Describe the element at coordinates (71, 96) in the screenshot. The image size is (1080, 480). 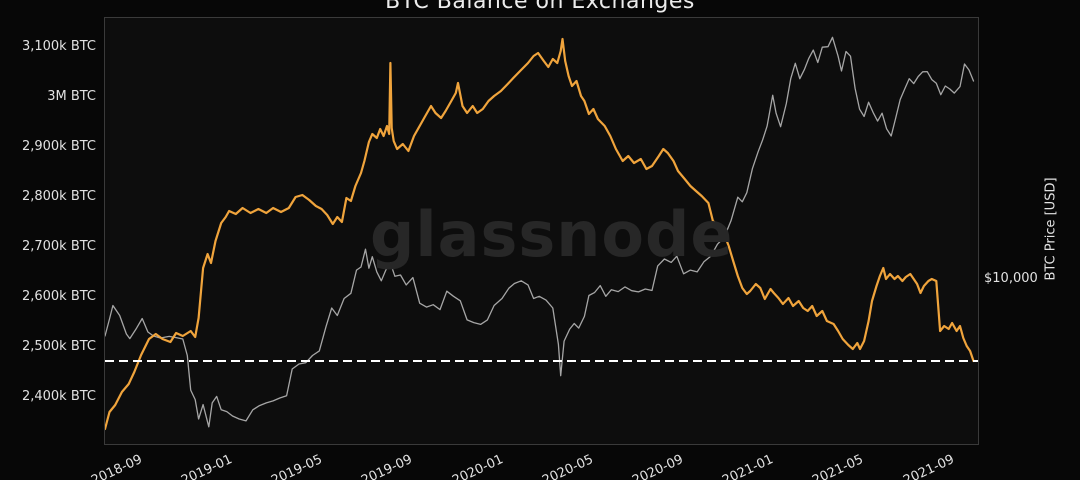
I see `left-axis-tick-label: 3M BTC` at that location.